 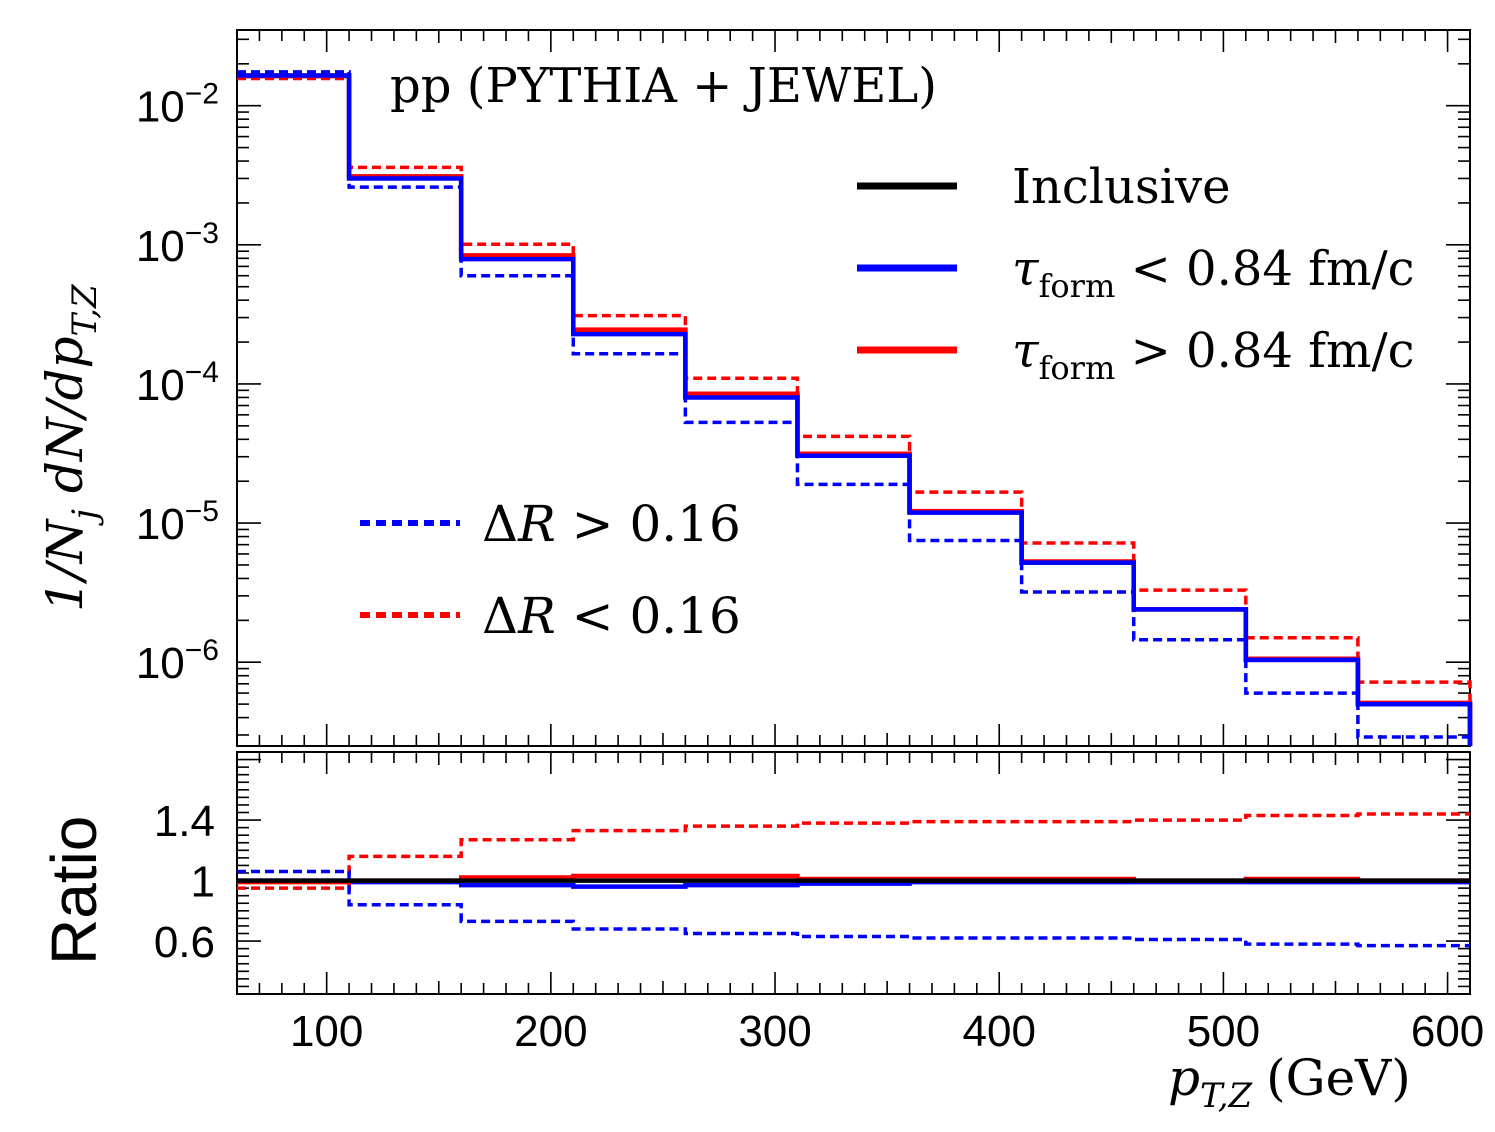 I want to click on legend-label: τform < 0.84 fm/c, so click(x=1213, y=273).